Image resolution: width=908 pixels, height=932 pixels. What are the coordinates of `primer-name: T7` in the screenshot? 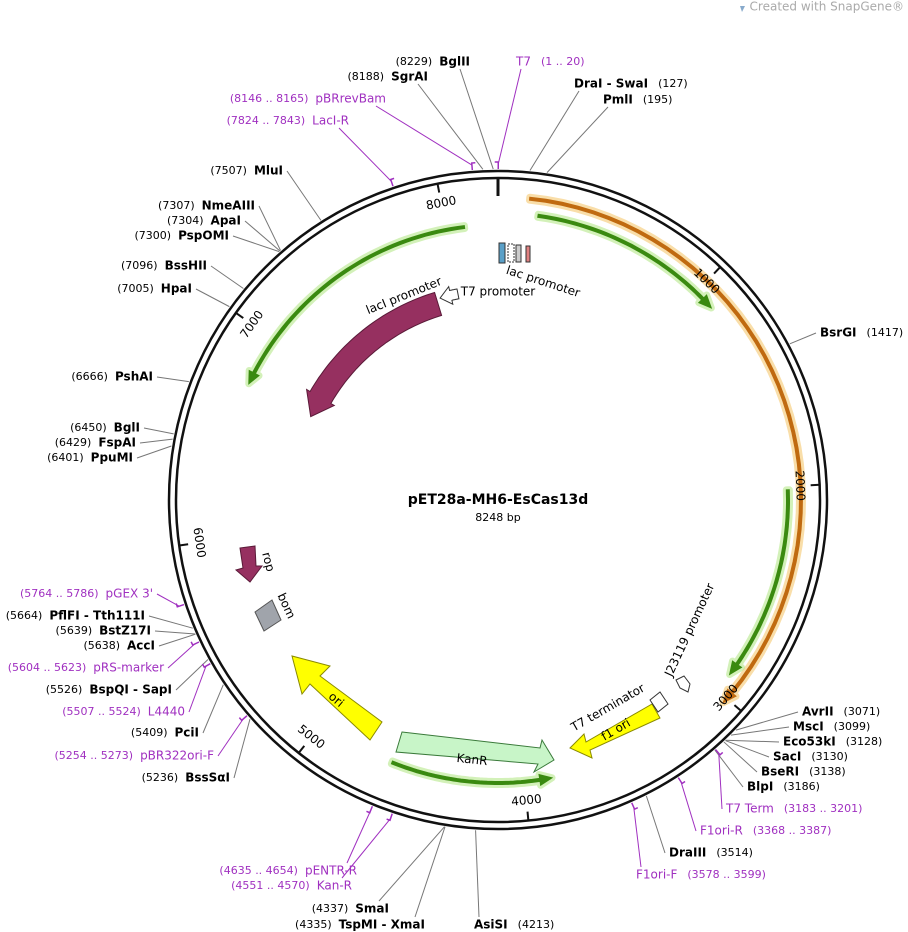 It's located at (523, 62).